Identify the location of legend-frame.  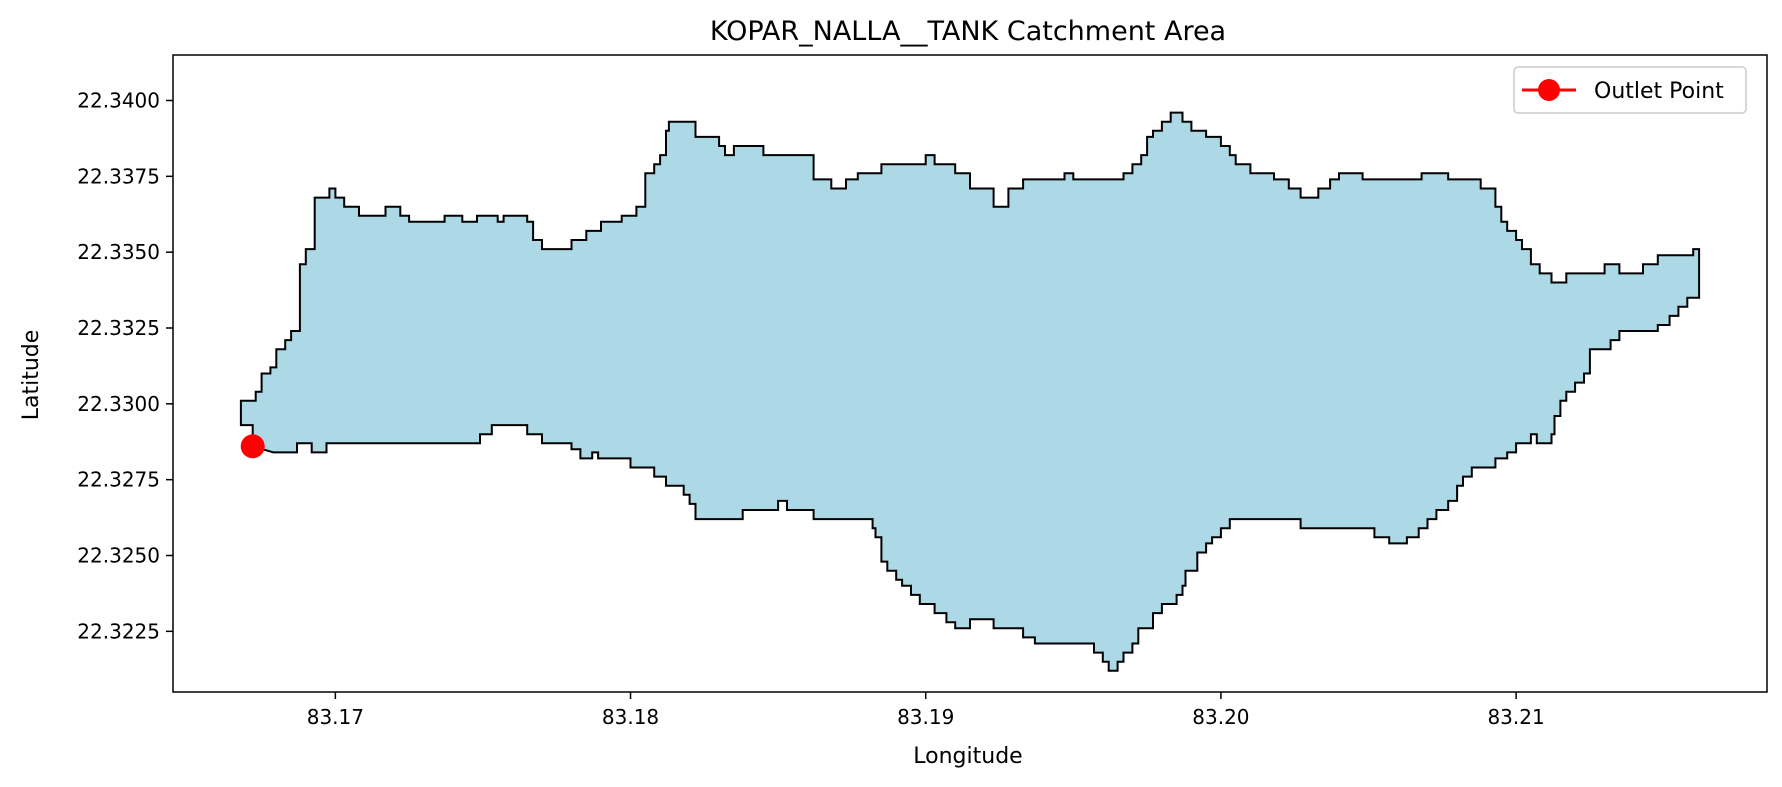
(1630, 90).